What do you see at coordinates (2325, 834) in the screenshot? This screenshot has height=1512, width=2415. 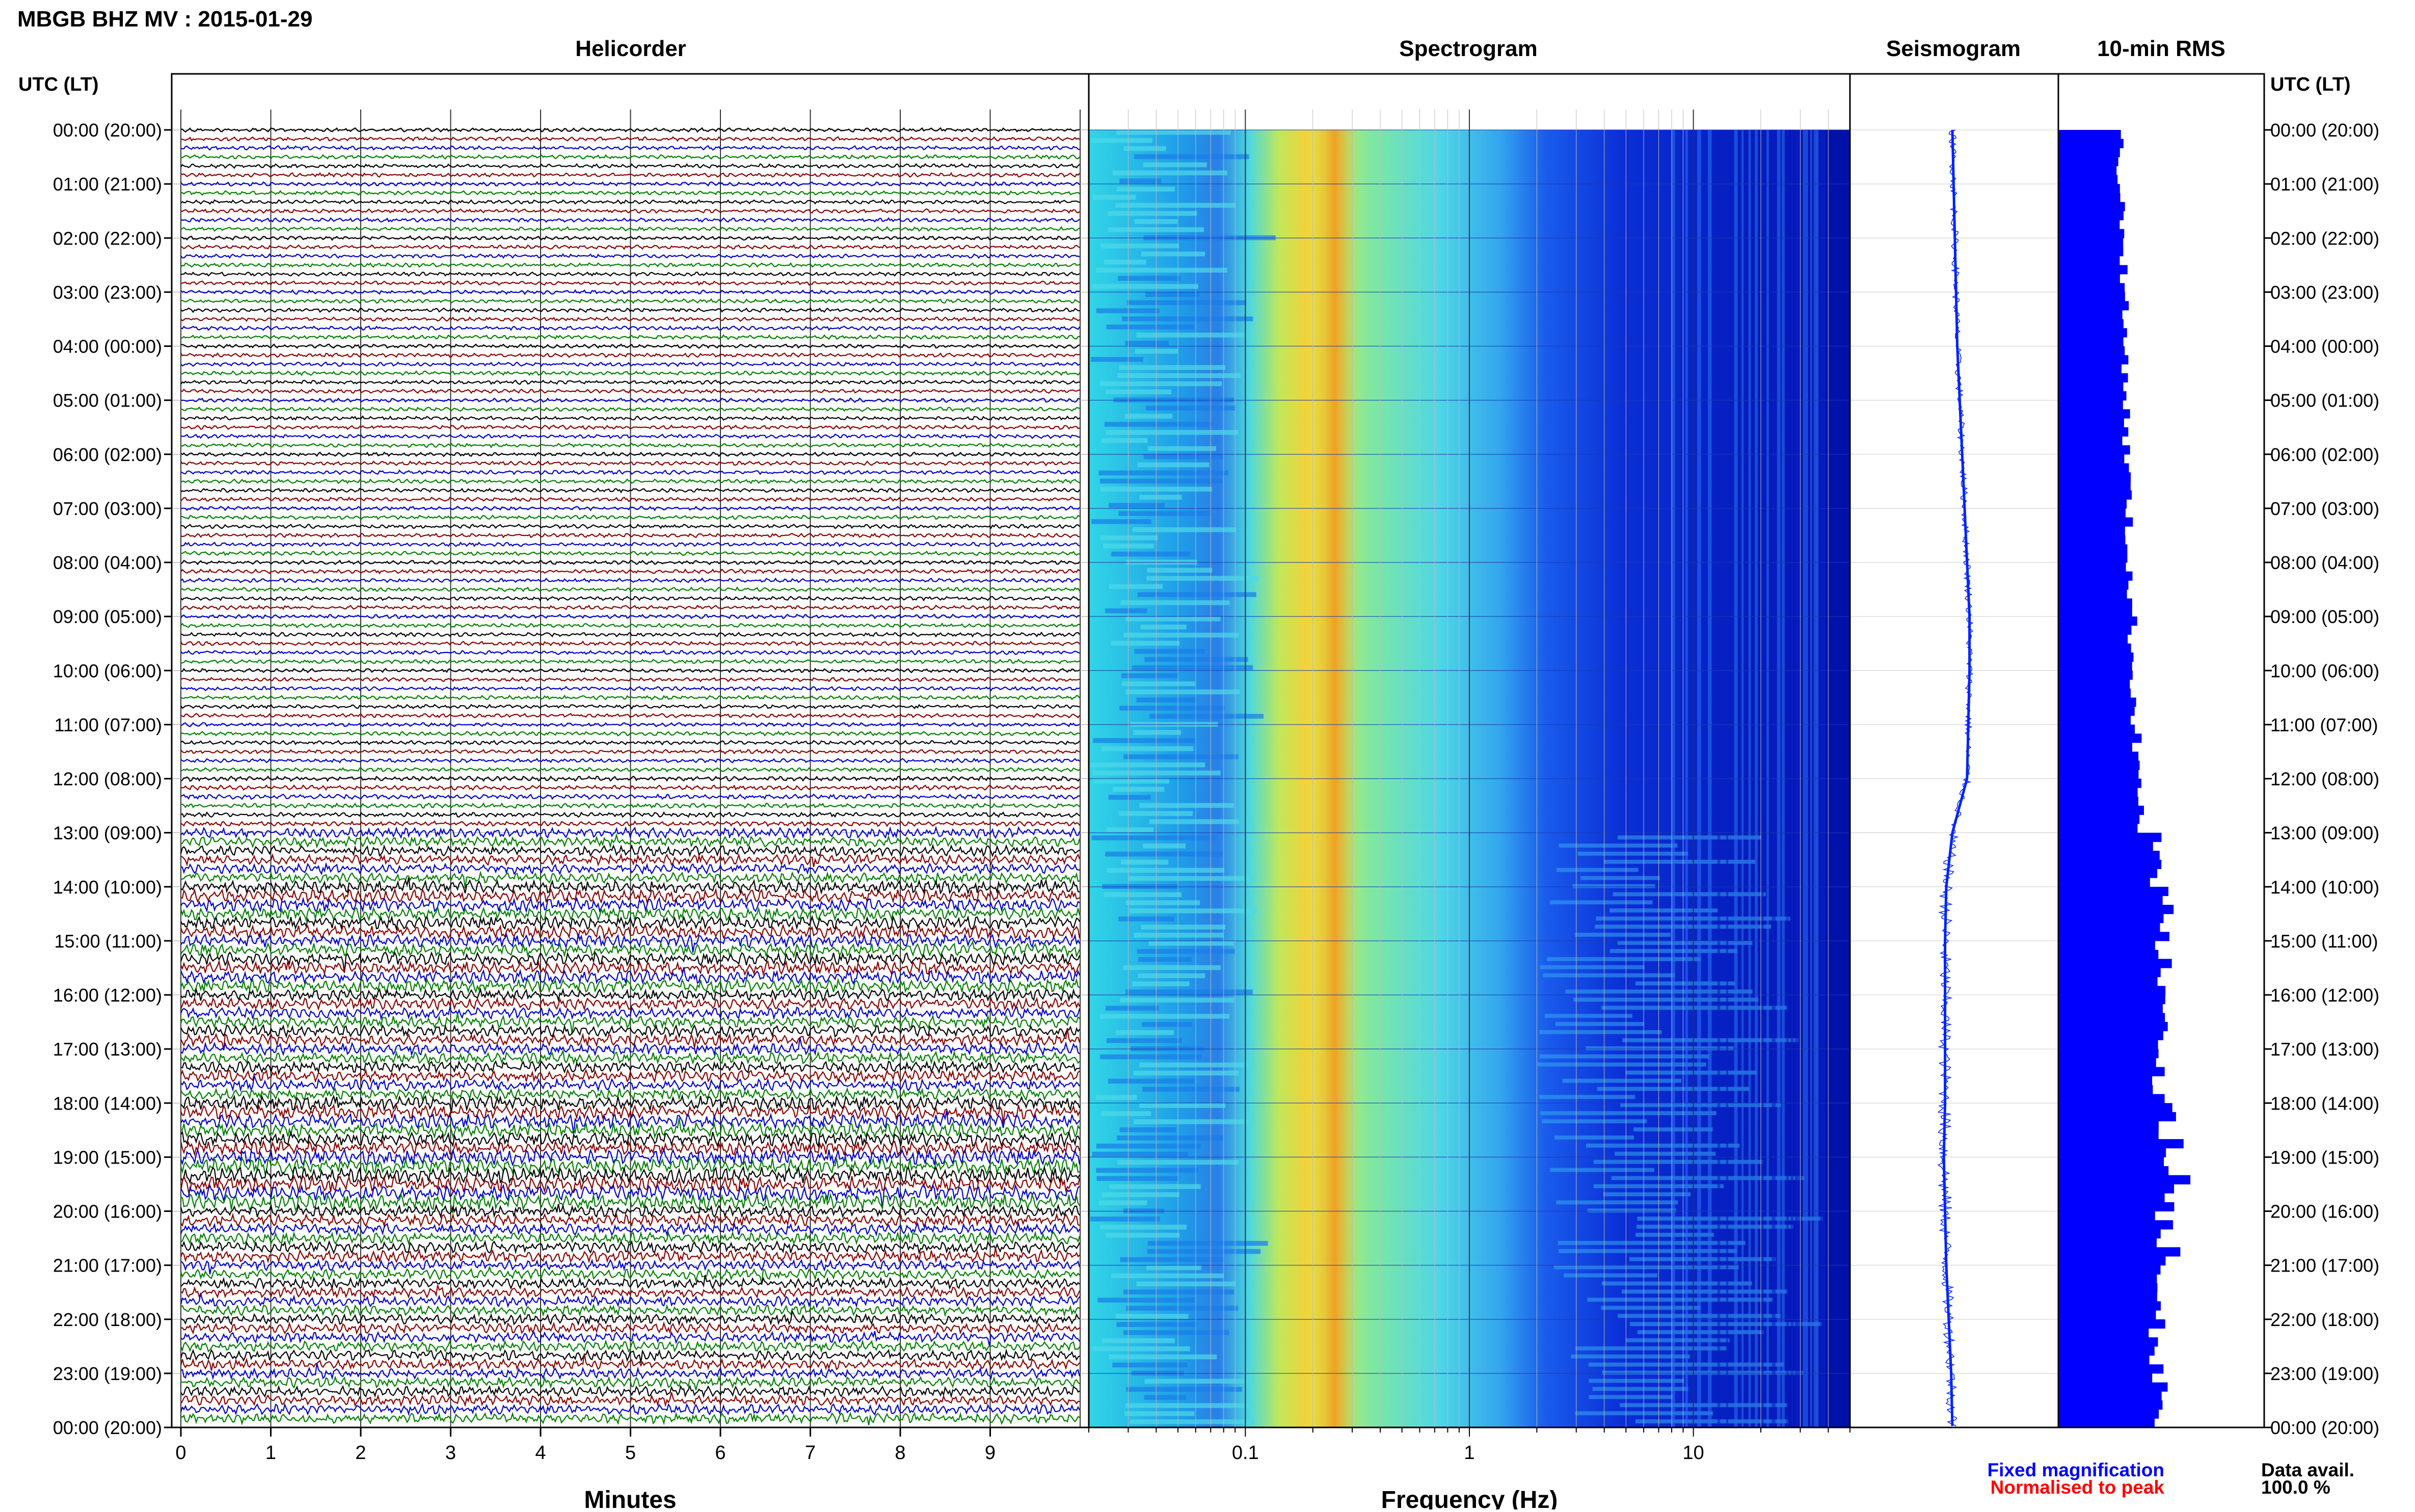 I see `hour-label-right: 13:00 (09:00)` at bounding box center [2325, 834].